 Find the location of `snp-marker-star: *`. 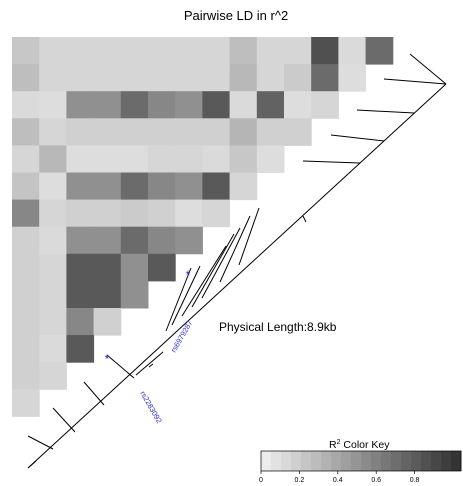

snp-marker-star: * is located at coordinates (107, 359).